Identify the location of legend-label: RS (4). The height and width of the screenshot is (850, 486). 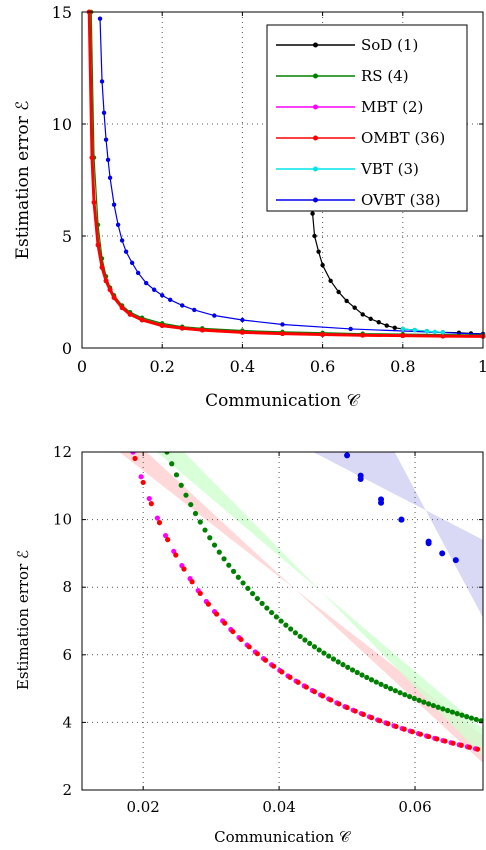
(385, 76).